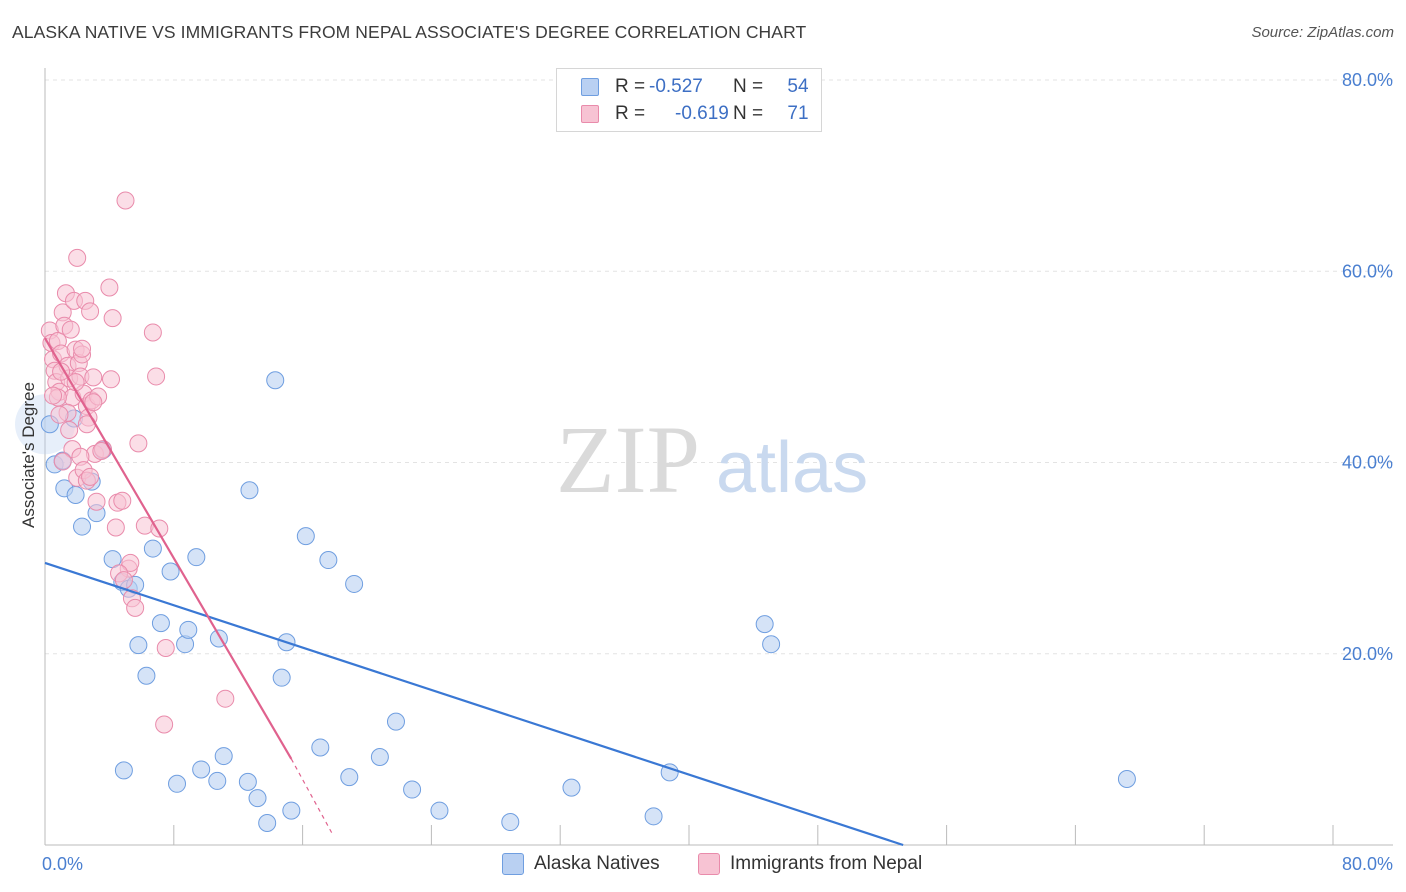  What do you see at coordinates (676, 86) in the screenshot?
I see `legend-r-value: -0.527` at bounding box center [676, 86].